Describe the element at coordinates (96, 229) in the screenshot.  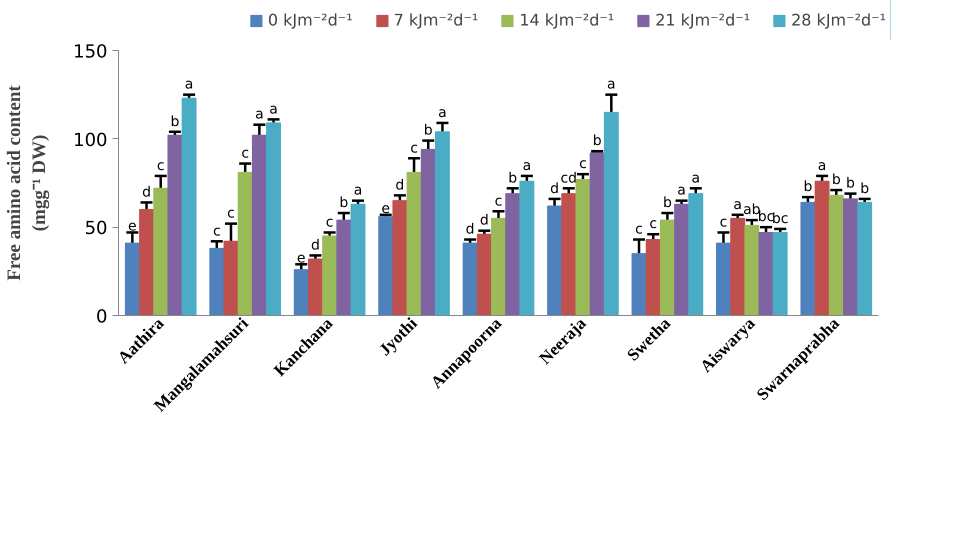
I see `y-tick-label: 50` at that location.